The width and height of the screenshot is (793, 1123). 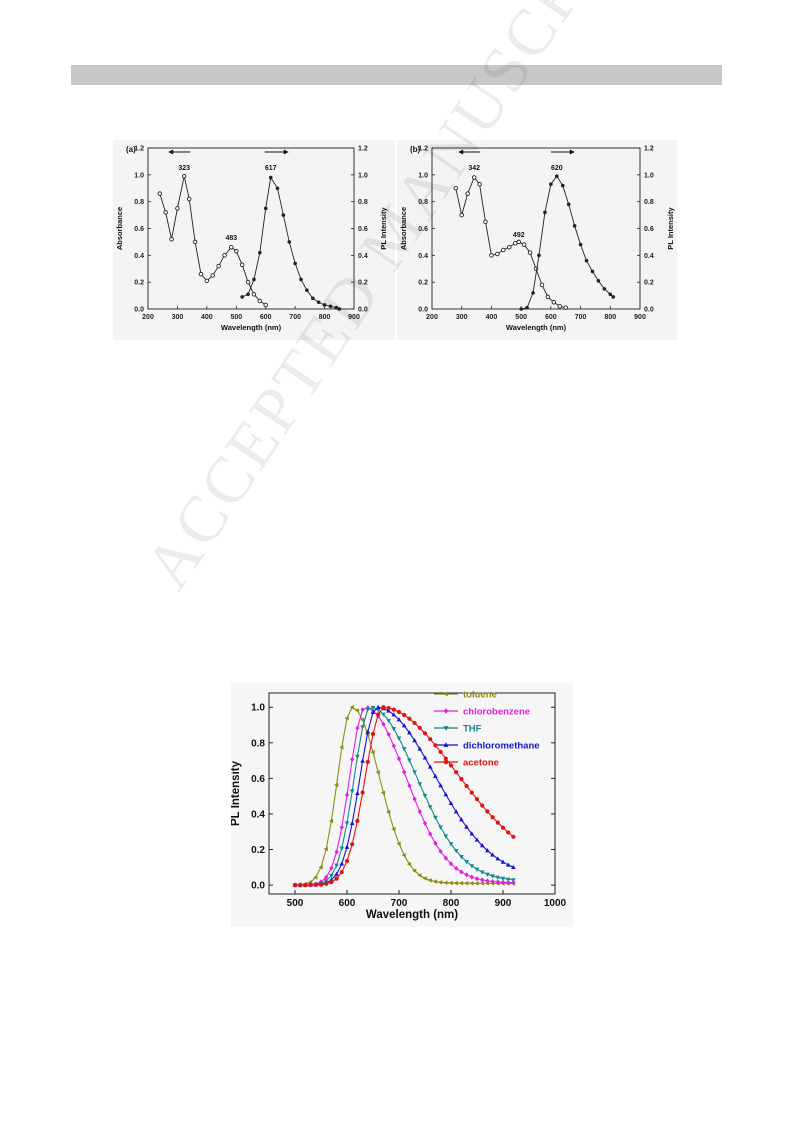 I want to click on legend-label: chlorobenzene, so click(x=496, y=712).